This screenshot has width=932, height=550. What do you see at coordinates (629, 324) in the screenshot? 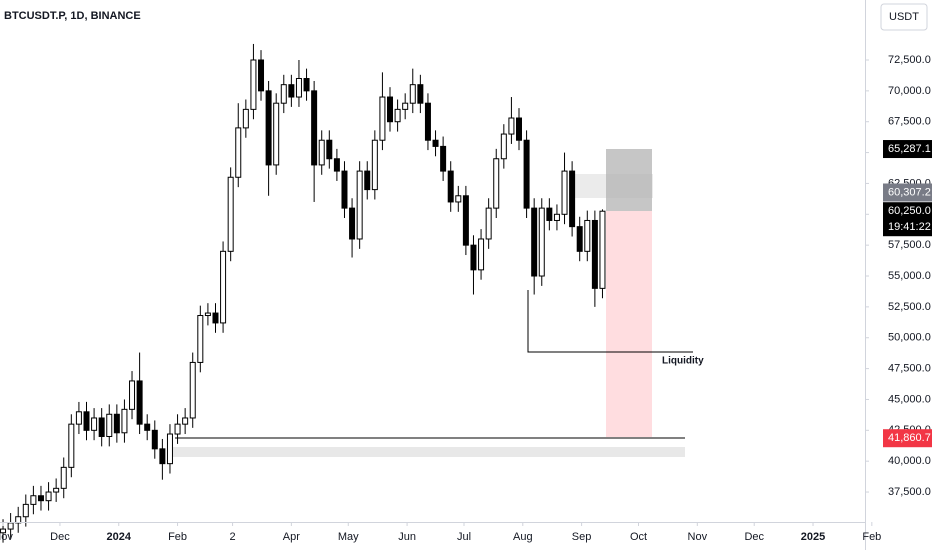
I see `stop-zone` at bounding box center [629, 324].